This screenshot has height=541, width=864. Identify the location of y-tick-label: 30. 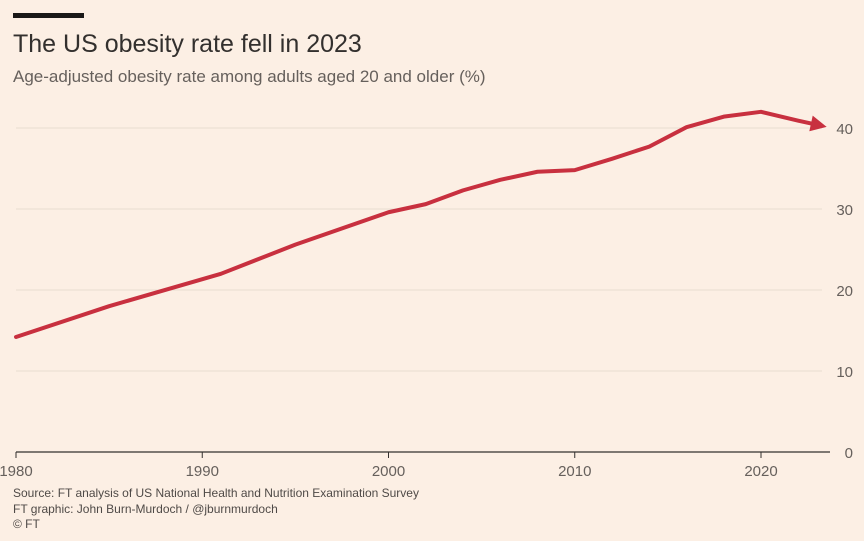
(844, 210).